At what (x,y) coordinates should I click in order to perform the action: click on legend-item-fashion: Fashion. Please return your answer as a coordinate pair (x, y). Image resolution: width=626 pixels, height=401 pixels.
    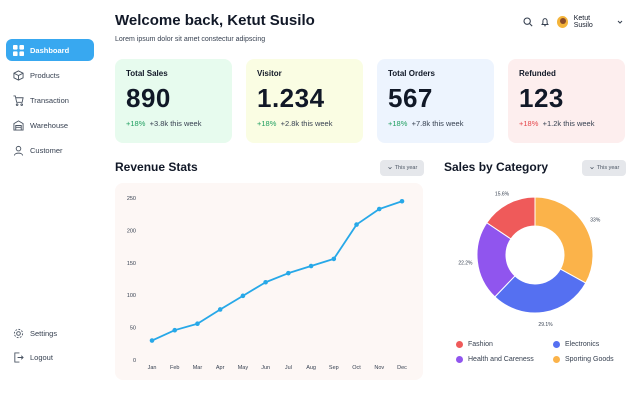
    Looking at the image, I should click on (474, 344).